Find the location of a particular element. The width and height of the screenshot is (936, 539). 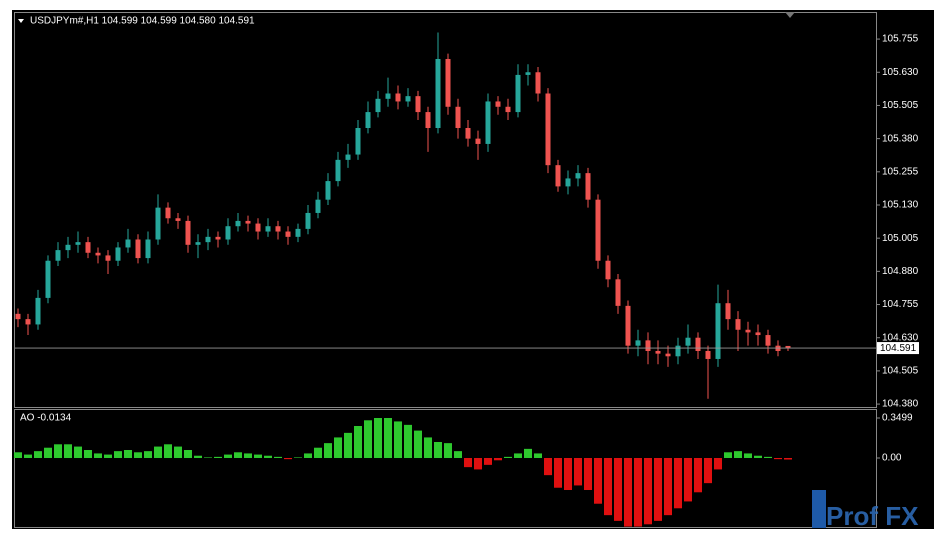

logo: Prof FX is located at coordinates (872, 516).